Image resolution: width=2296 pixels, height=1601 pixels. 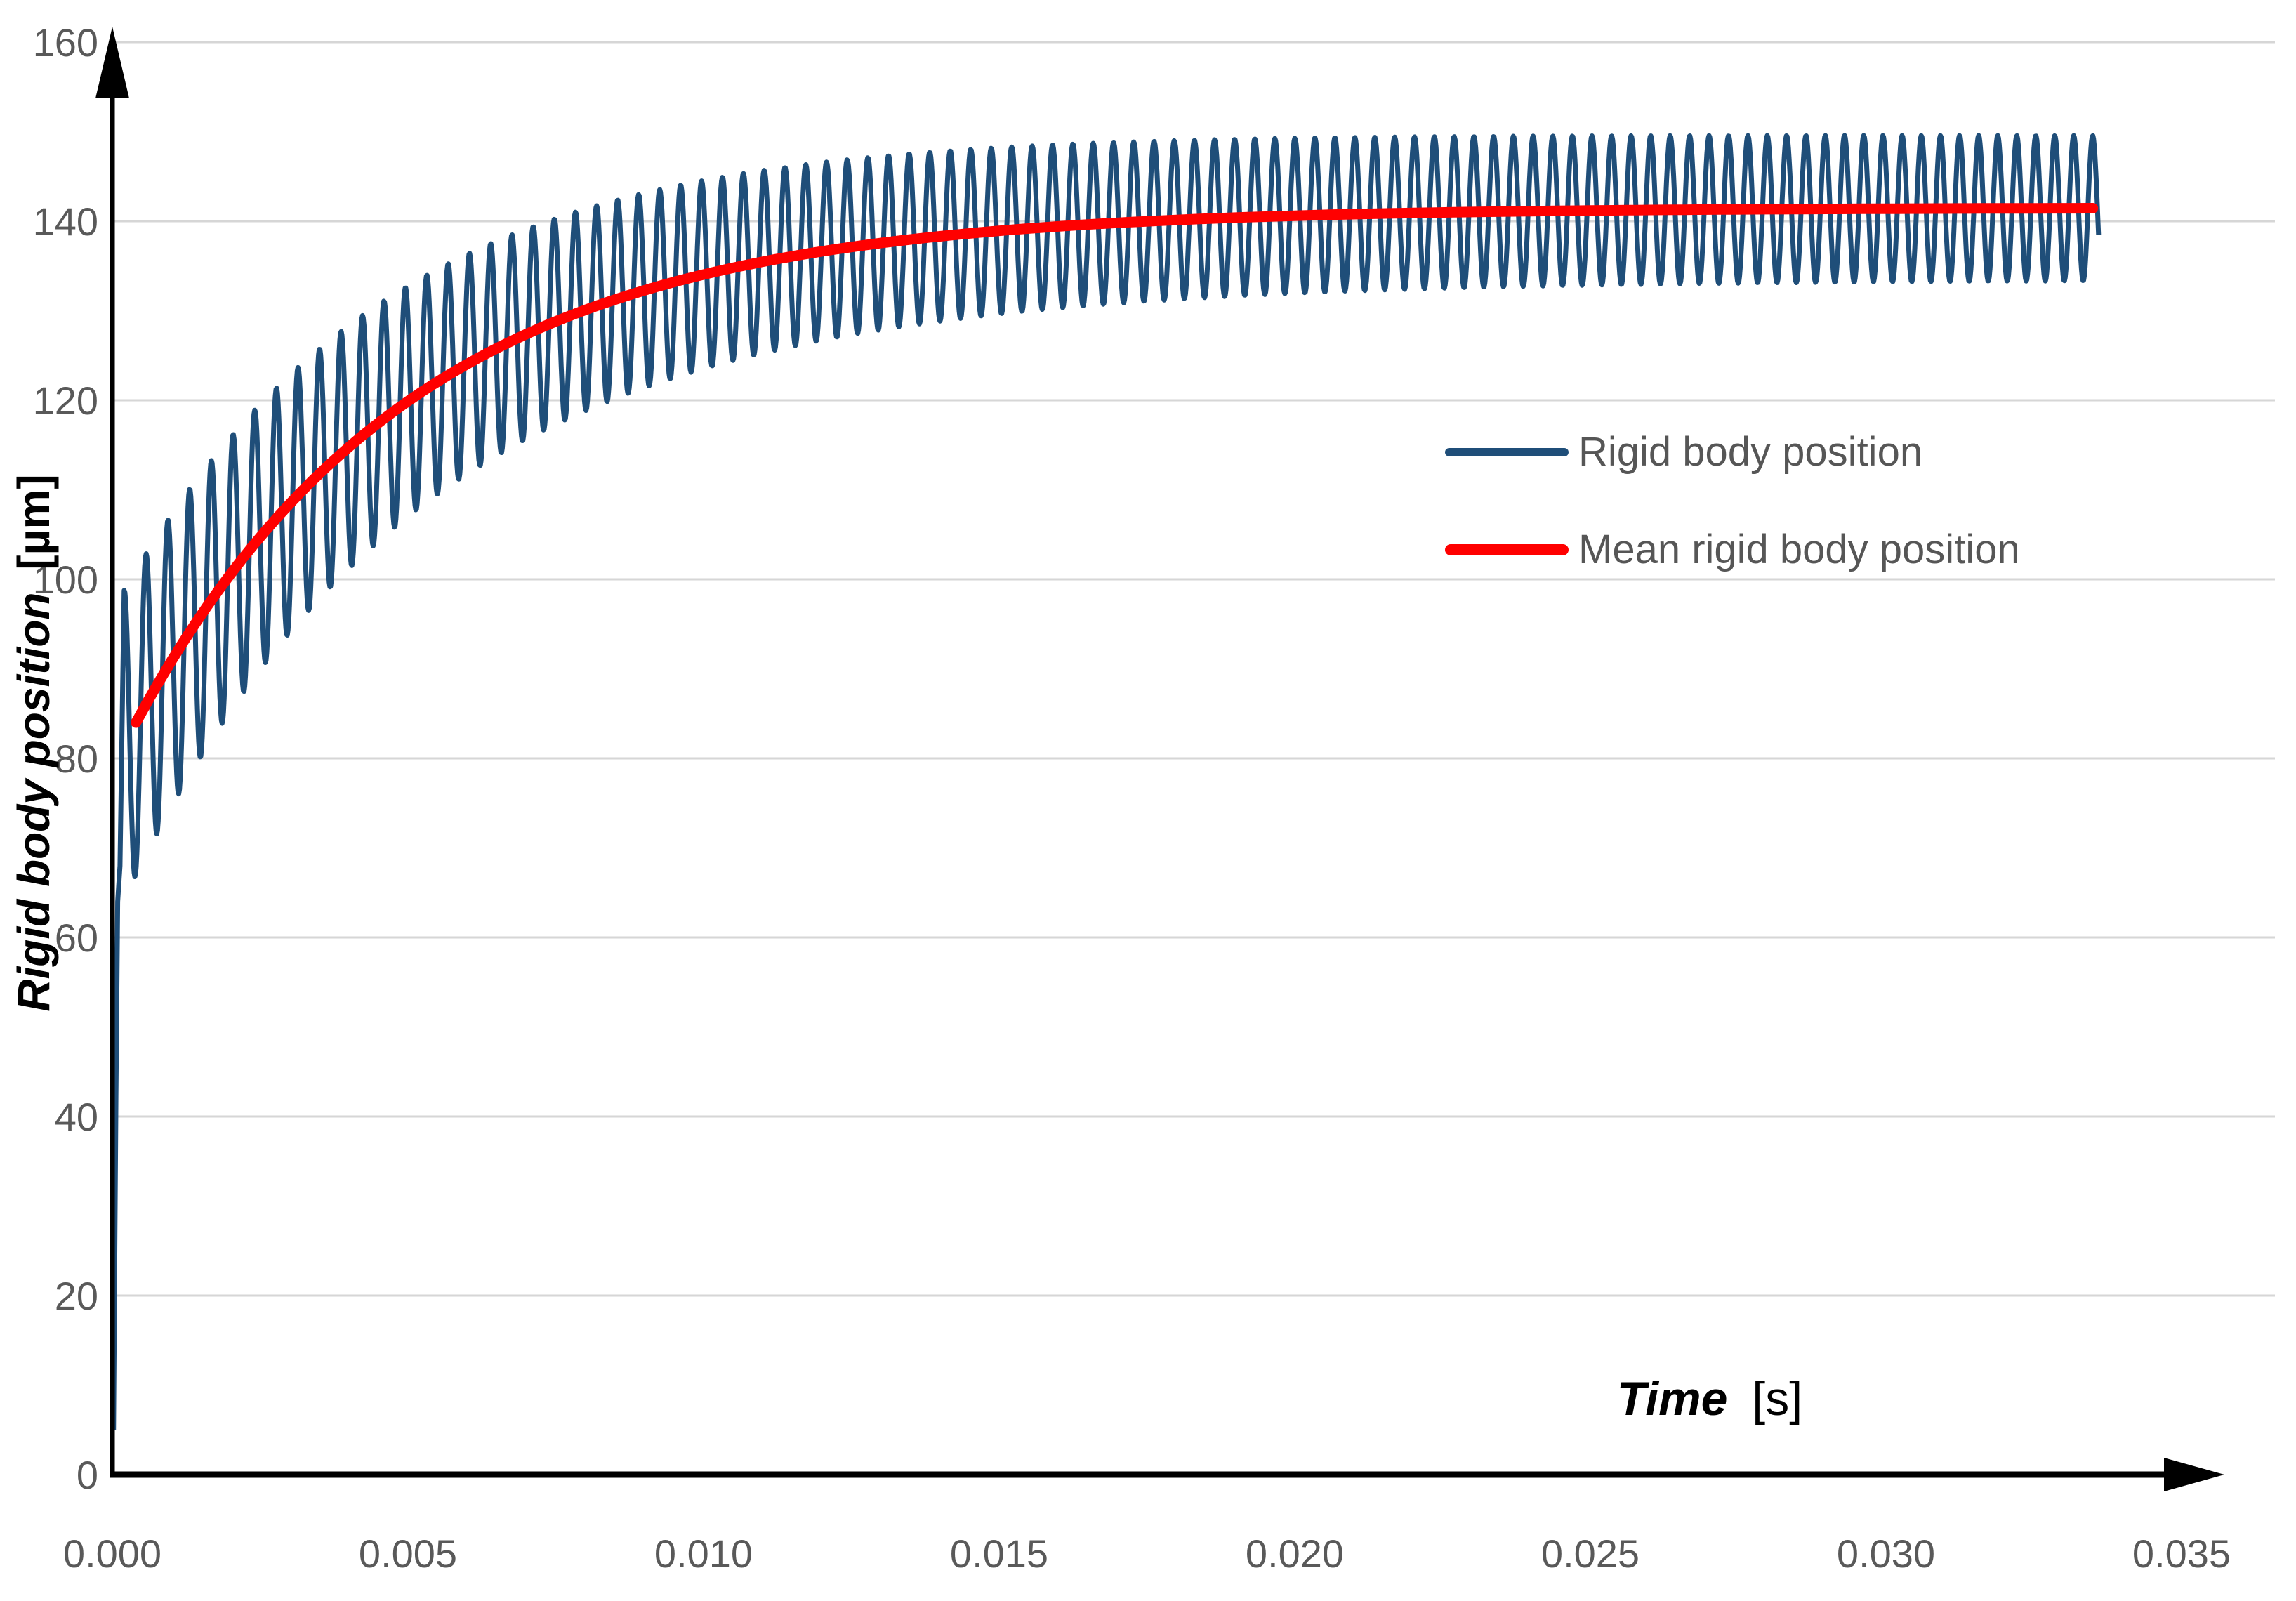 I want to click on y-tick-label-140: 140, so click(x=65, y=222).